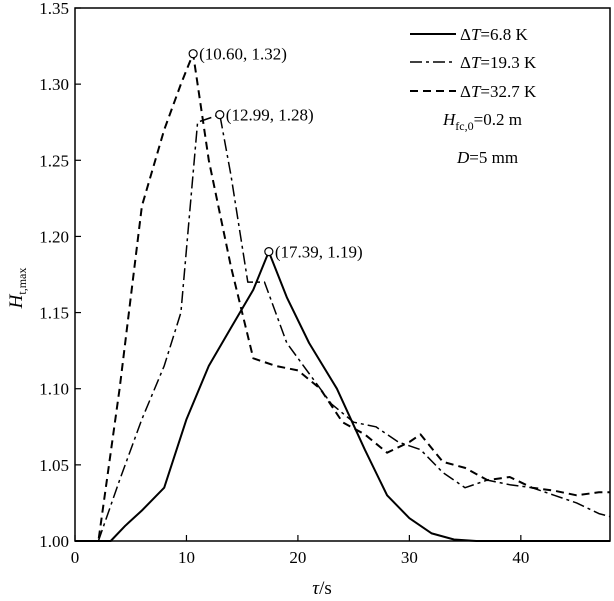 The height and width of the screenshot is (601, 614). What do you see at coordinates (463, 157) in the screenshot?
I see `note-d-symbol: D` at bounding box center [463, 157].